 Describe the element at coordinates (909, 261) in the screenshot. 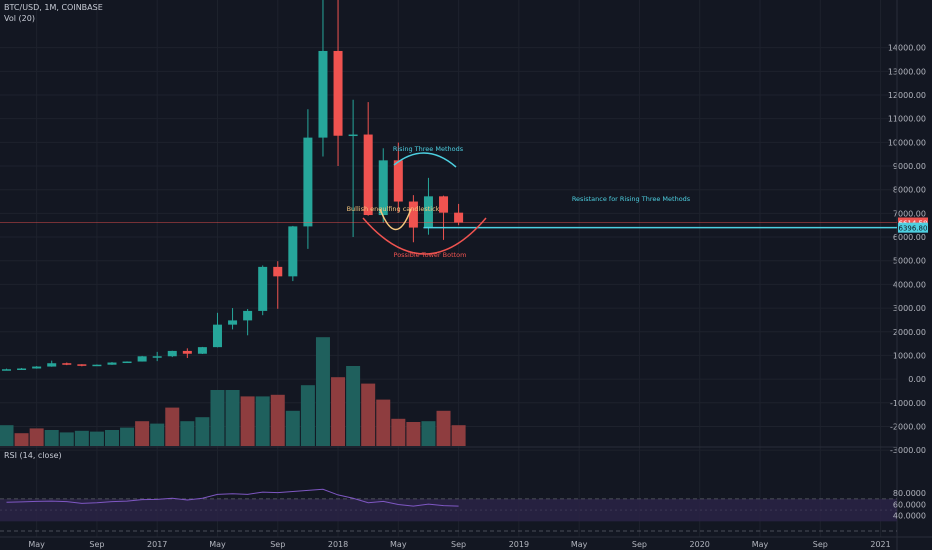

I see `y-tick-label: 5000.00` at that location.